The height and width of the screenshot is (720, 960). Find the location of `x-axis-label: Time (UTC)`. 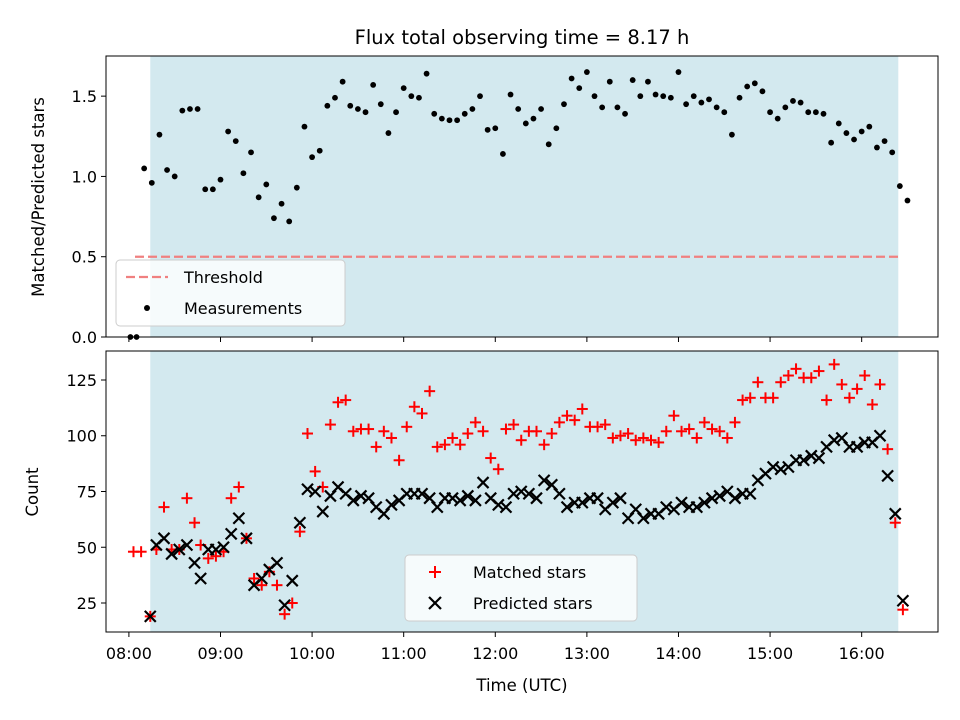

x-axis-label: Time (UTC) is located at coordinates (521, 685).